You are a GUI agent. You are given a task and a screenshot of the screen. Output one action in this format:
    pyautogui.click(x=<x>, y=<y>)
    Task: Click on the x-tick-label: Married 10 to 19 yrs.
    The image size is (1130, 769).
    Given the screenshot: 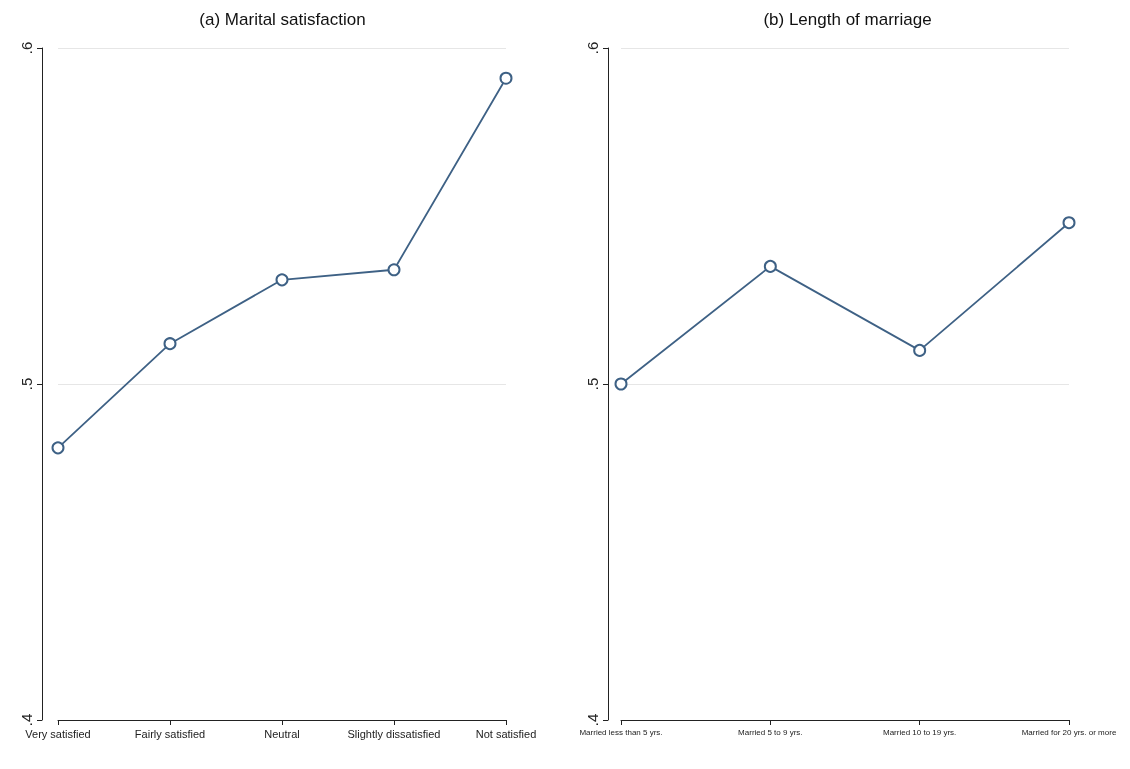 What is the action you would take?
    pyautogui.click(x=919, y=732)
    